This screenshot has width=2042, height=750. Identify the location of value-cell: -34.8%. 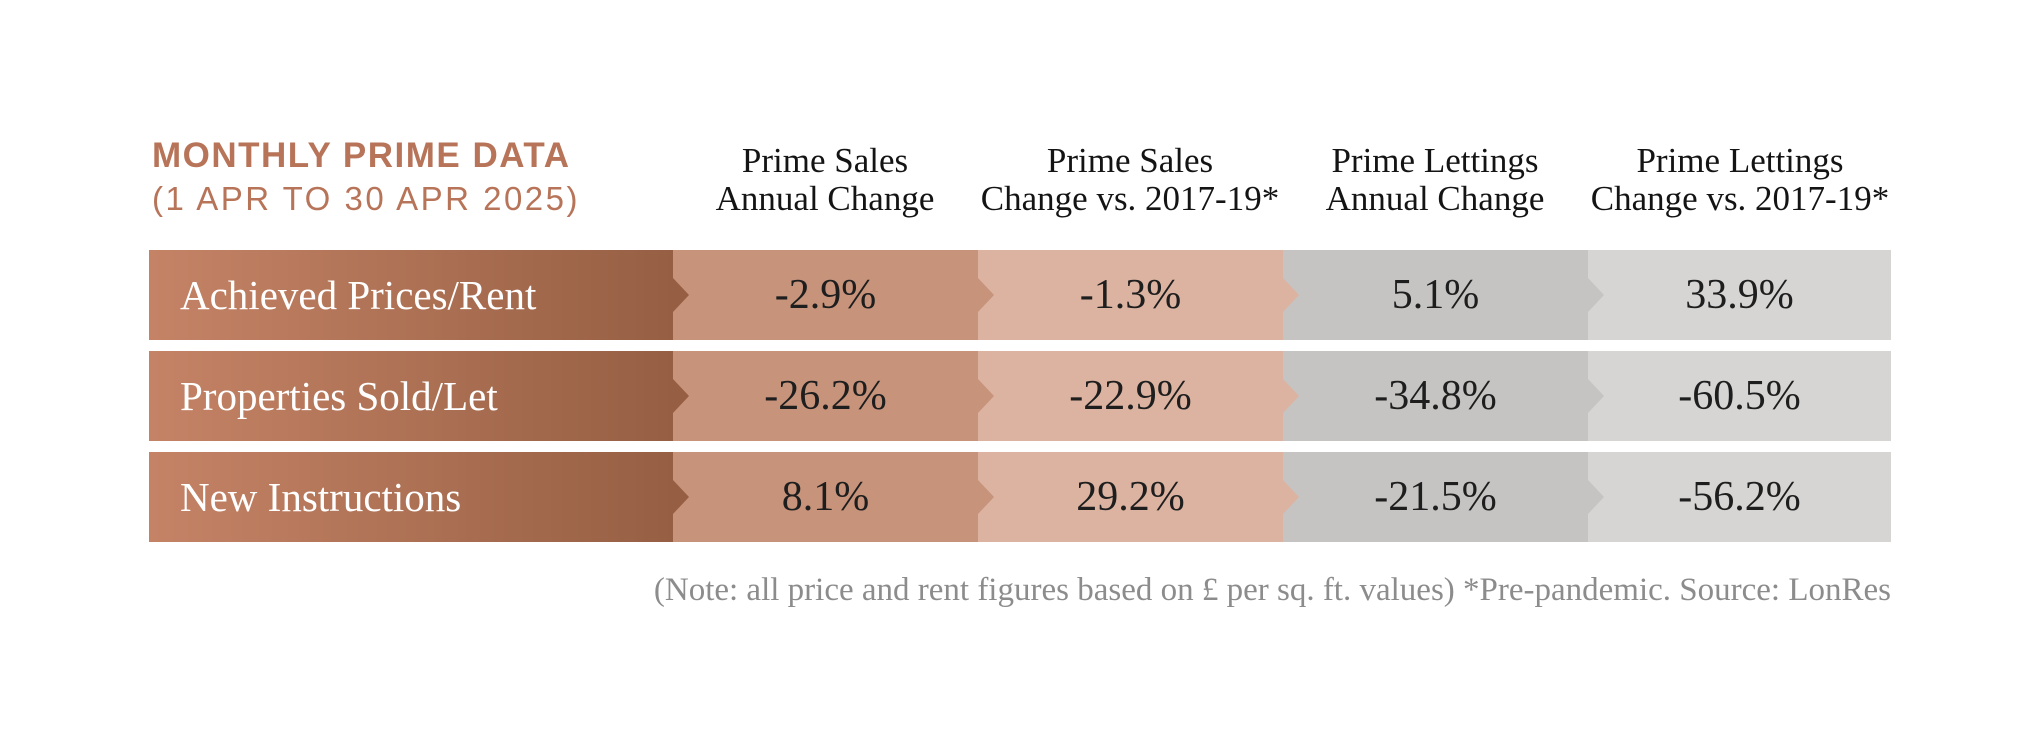
(1443, 396).